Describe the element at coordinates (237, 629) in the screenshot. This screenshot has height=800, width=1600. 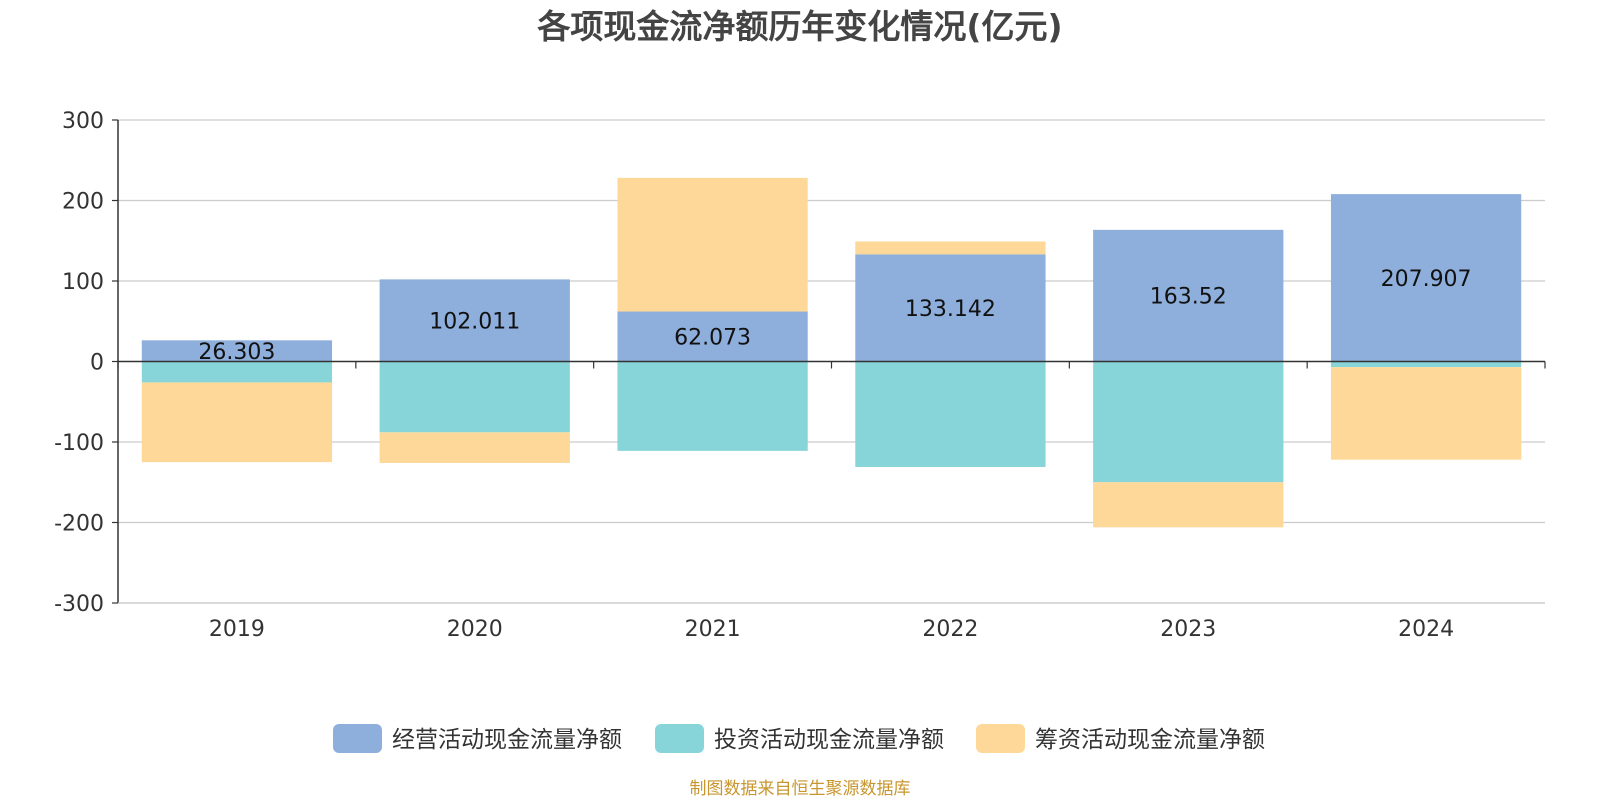
I see `x-tick-label: 2019` at that location.